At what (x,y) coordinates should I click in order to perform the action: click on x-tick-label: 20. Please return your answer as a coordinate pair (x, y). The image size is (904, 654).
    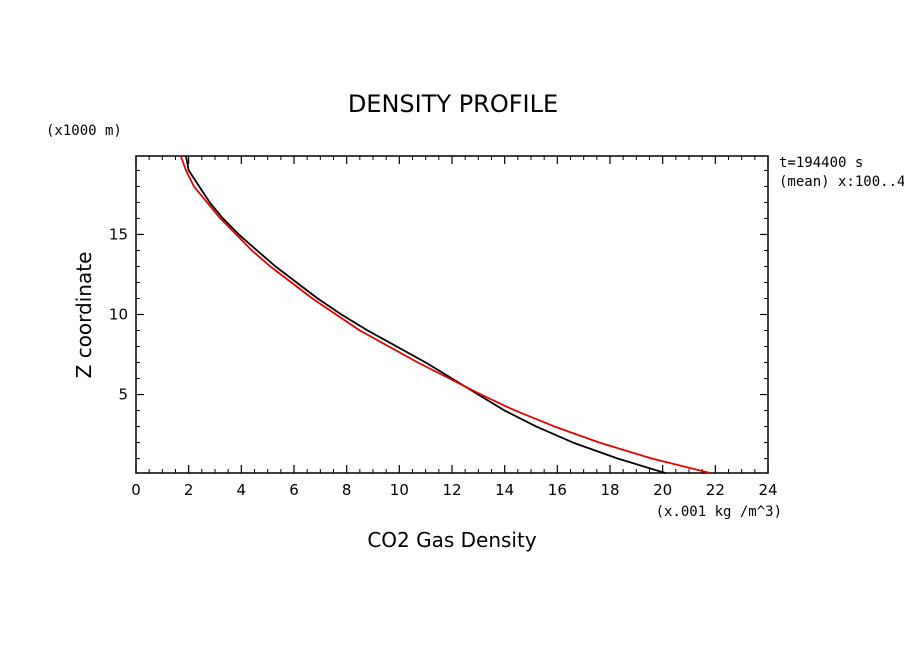
    Looking at the image, I should click on (662, 490).